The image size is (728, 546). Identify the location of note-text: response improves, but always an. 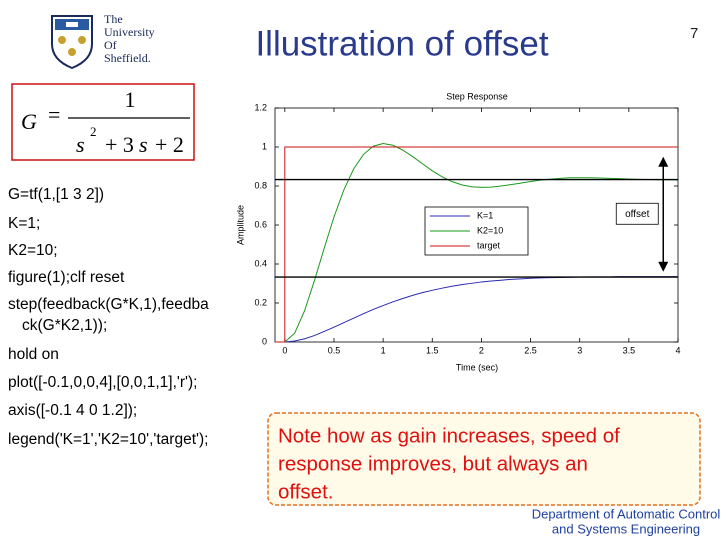
(433, 463).